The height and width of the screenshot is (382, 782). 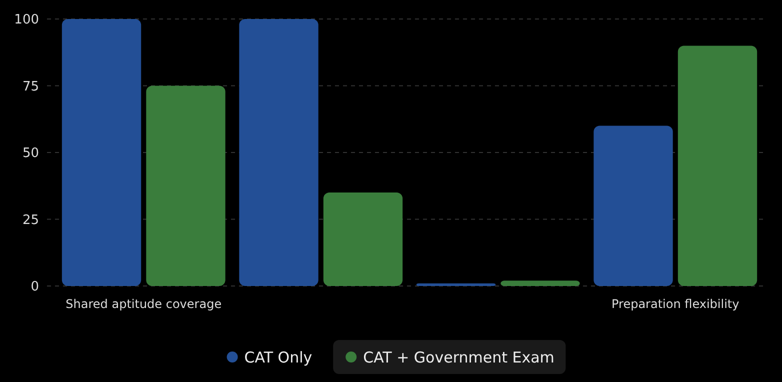 I want to click on legend-label: CAT + Government Exam, so click(x=458, y=357).